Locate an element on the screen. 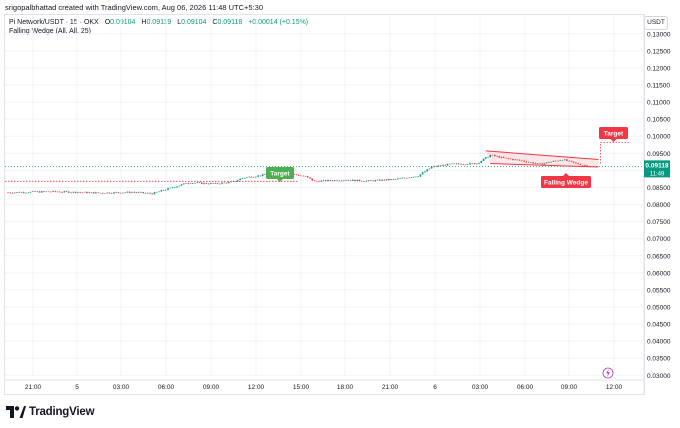 This screenshot has width=680, height=428. target-left-label-pointer is located at coordinates (280, 180).